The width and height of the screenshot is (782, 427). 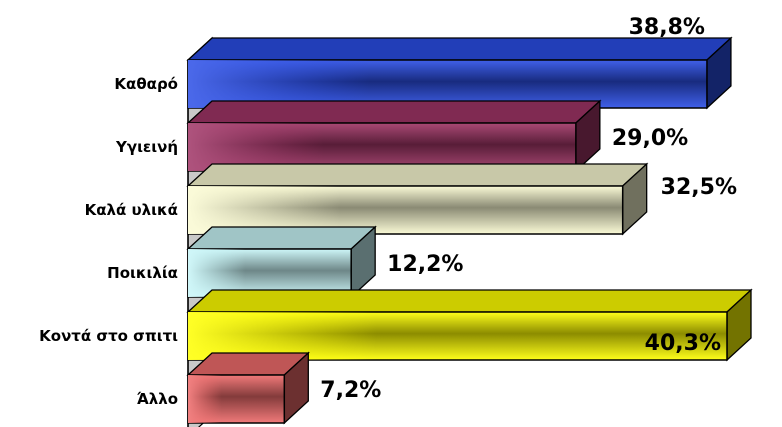 What do you see at coordinates (142, 273) in the screenshot?
I see `category-label: Ποικιλία` at bounding box center [142, 273].